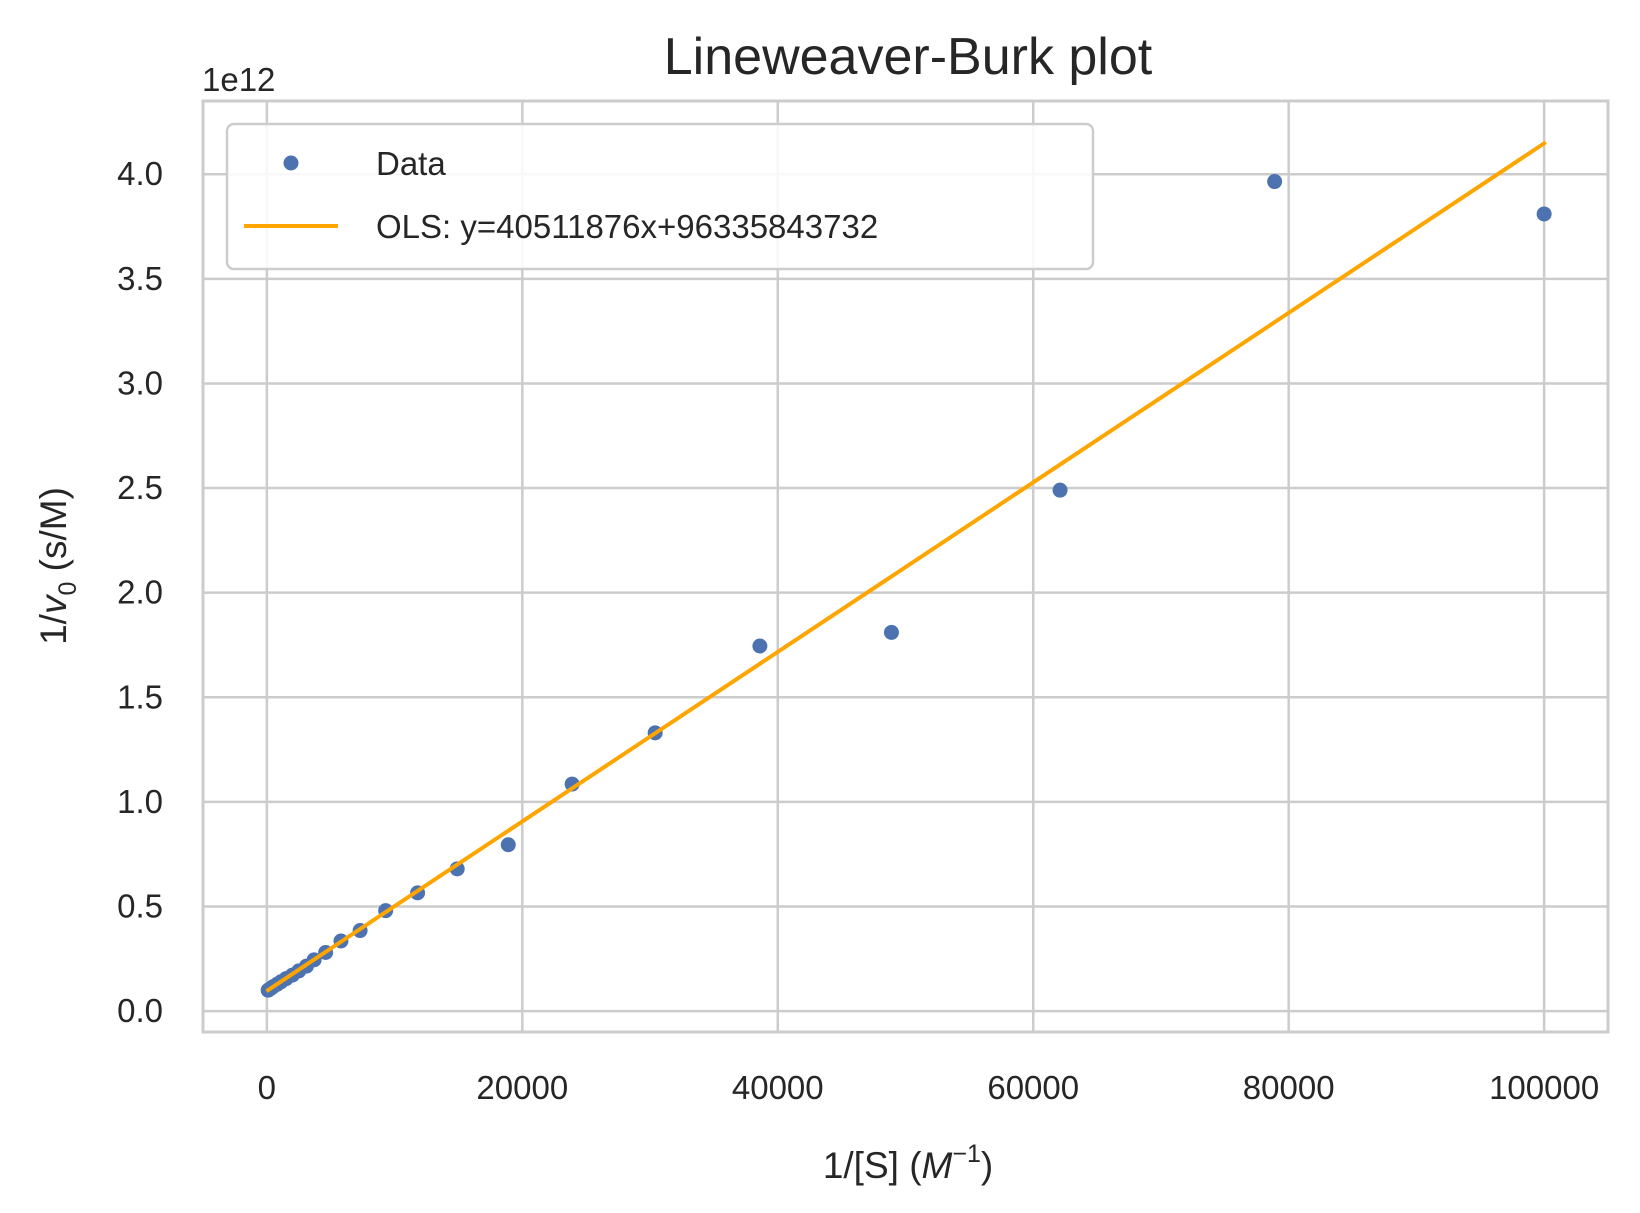 The width and height of the screenshot is (1640, 1213). What do you see at coordinates (53, 603) in the screenshot?
I see `y-axis-label-math-base: v` at bounding box center [53, 603].